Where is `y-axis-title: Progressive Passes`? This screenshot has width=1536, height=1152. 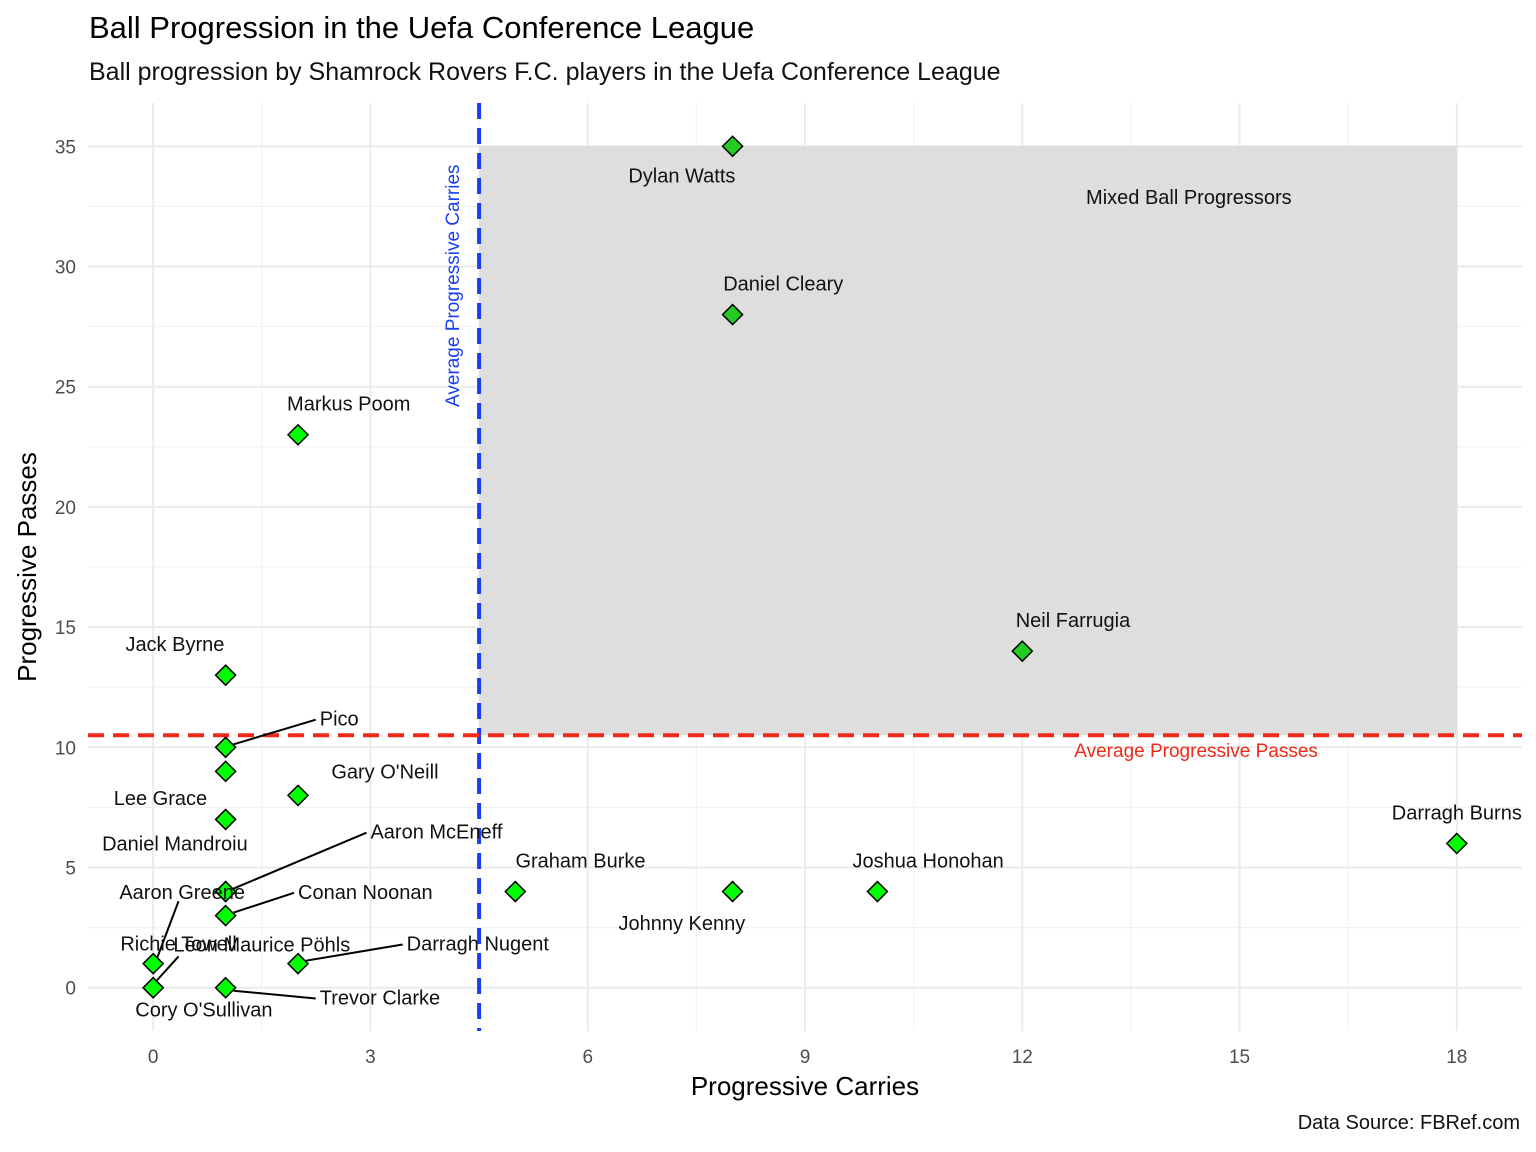 y-axis-title: Progressive Passes is located at coordinates (27, 567).